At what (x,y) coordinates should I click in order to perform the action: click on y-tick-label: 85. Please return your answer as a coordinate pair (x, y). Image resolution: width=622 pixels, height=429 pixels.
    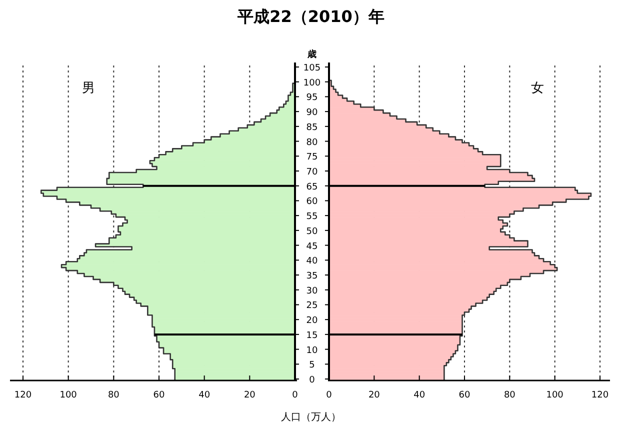
    Looking at the image, I should click on (312, 127).